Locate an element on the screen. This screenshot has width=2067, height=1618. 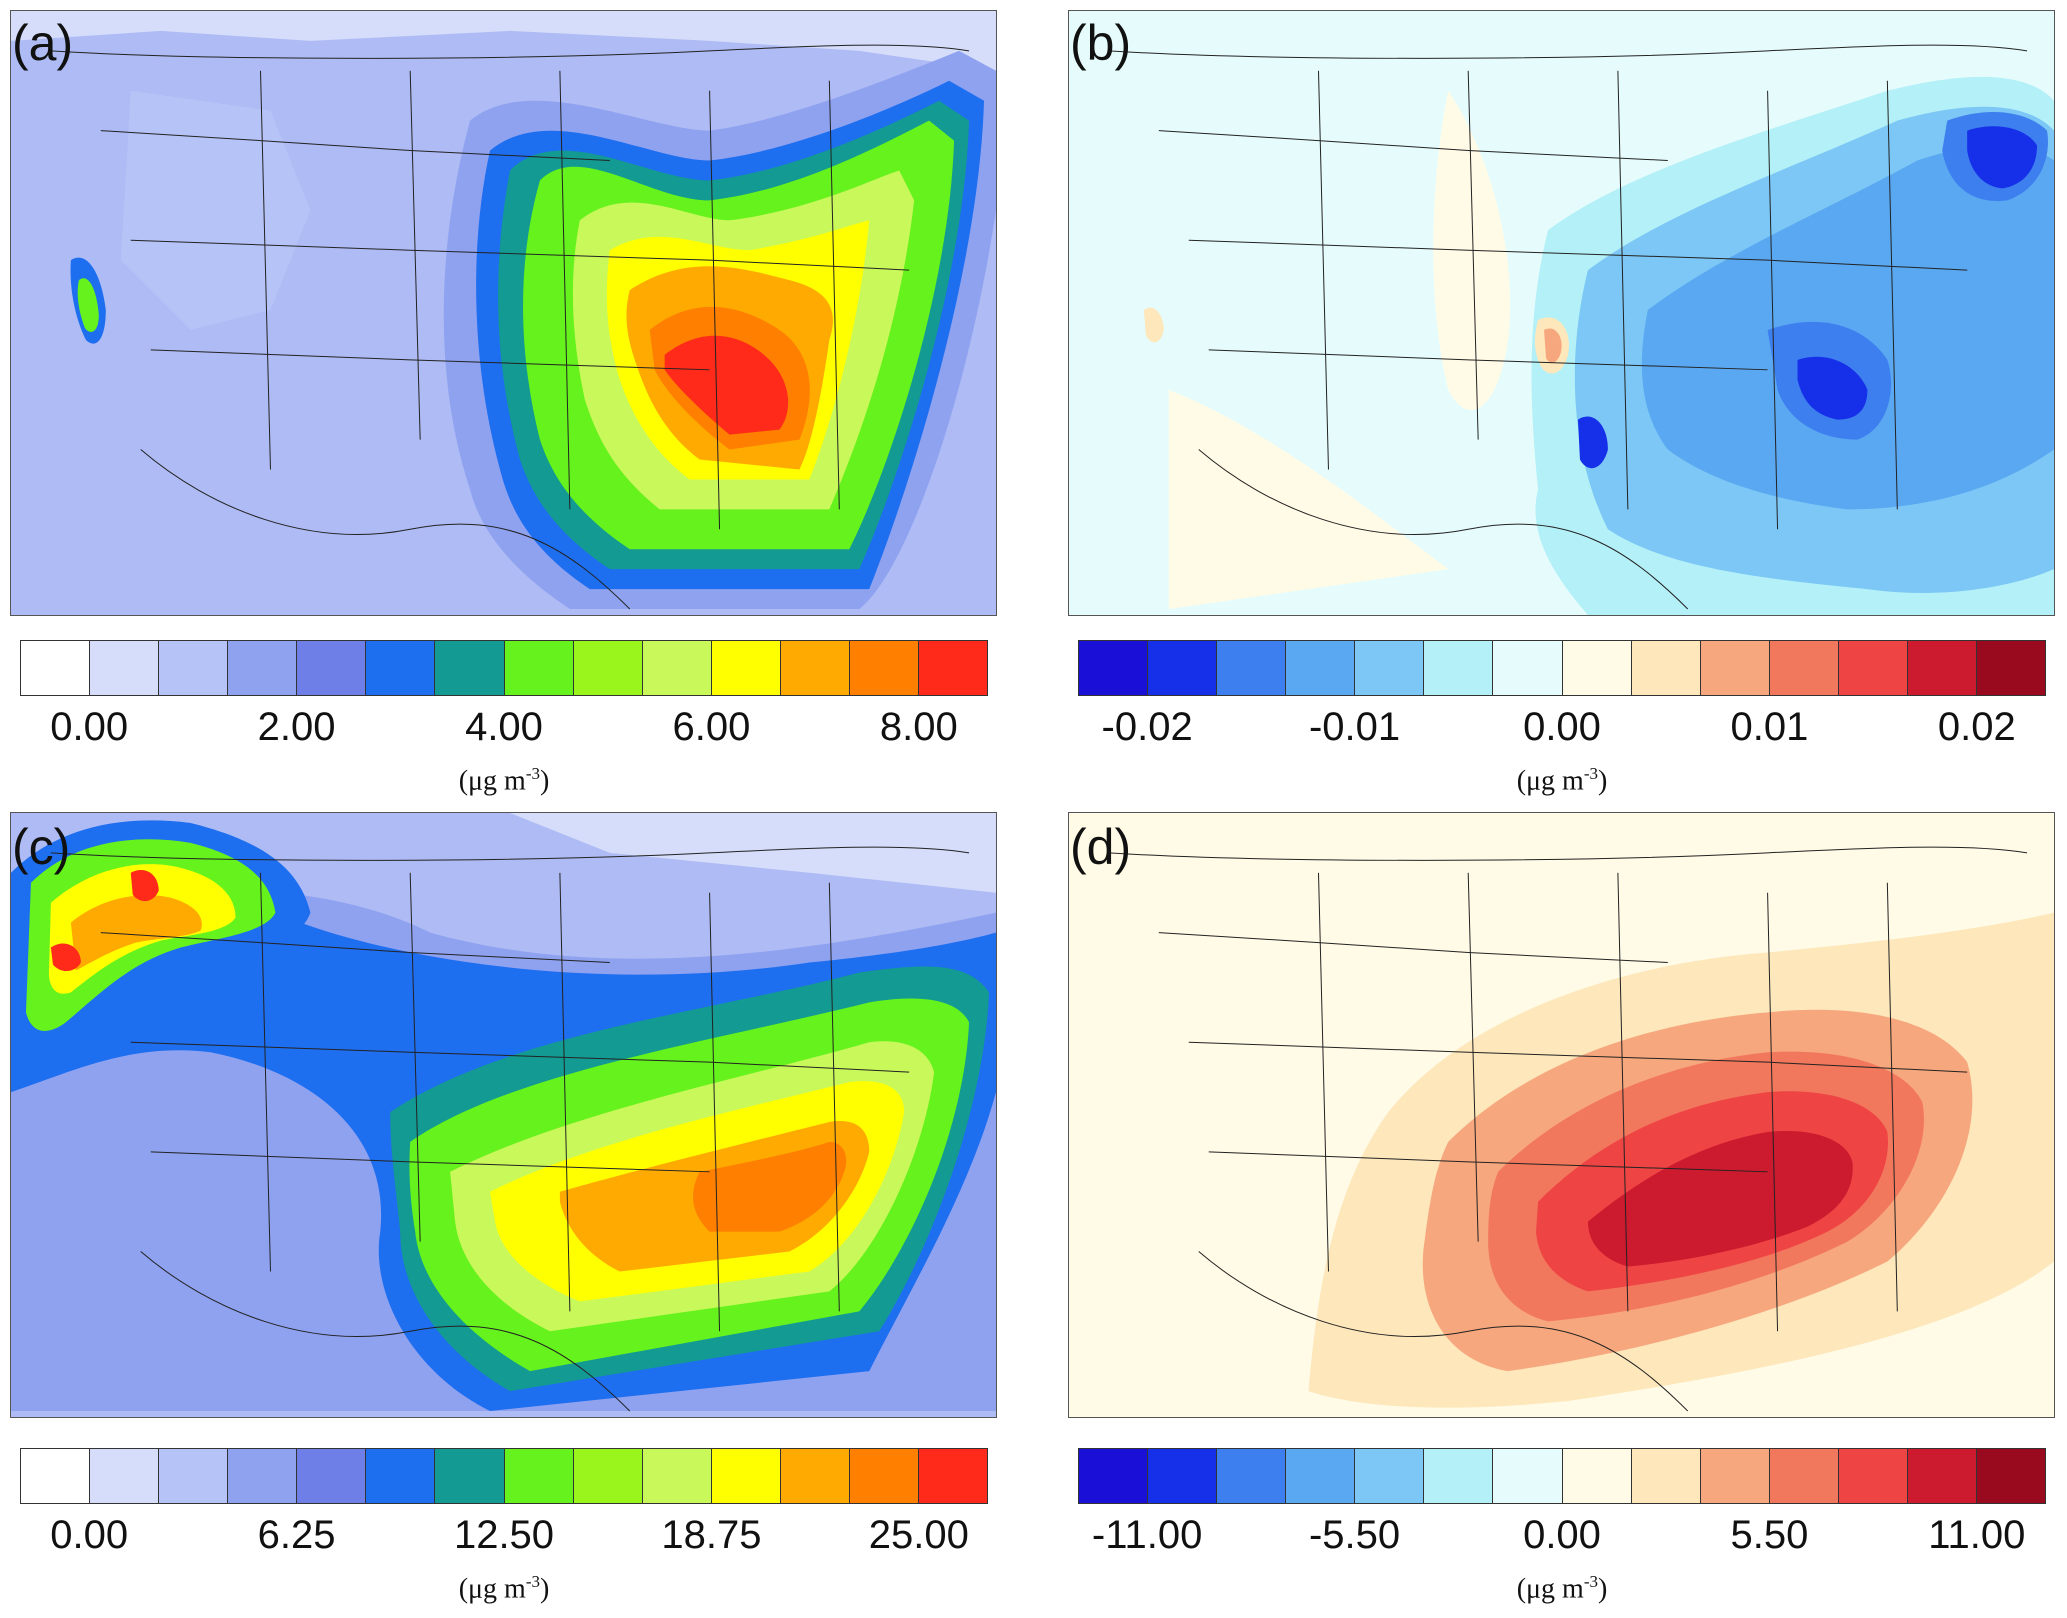
tick-label: -0.02 is located at coordinates (1147, 727).